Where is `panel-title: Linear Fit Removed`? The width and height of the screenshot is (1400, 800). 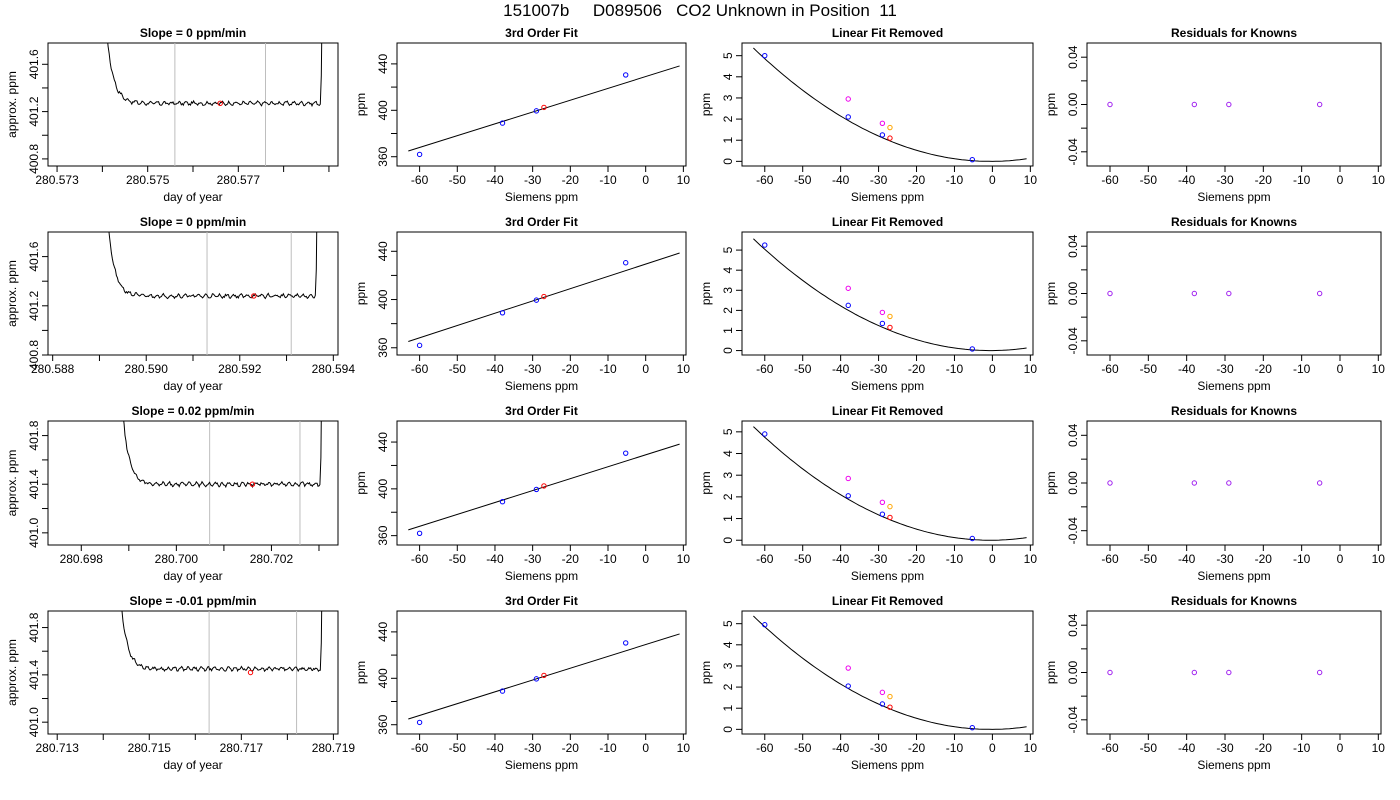
panel-title: Linear Fit Removed is located at coordinates (887, 411).